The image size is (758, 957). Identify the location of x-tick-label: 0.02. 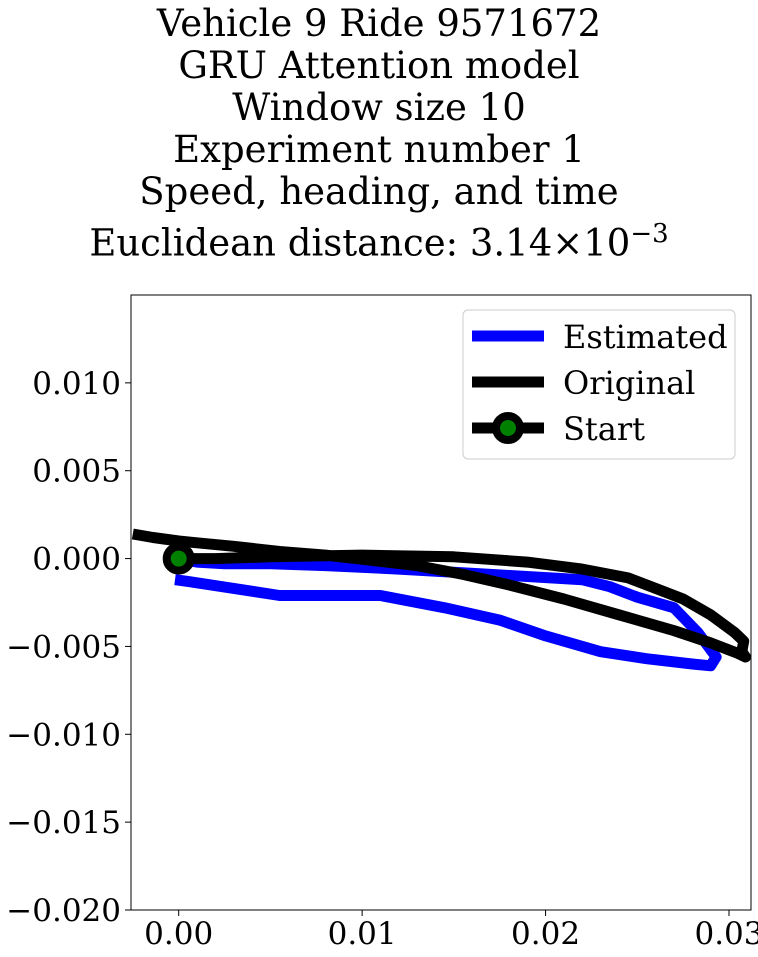
(545, 934).